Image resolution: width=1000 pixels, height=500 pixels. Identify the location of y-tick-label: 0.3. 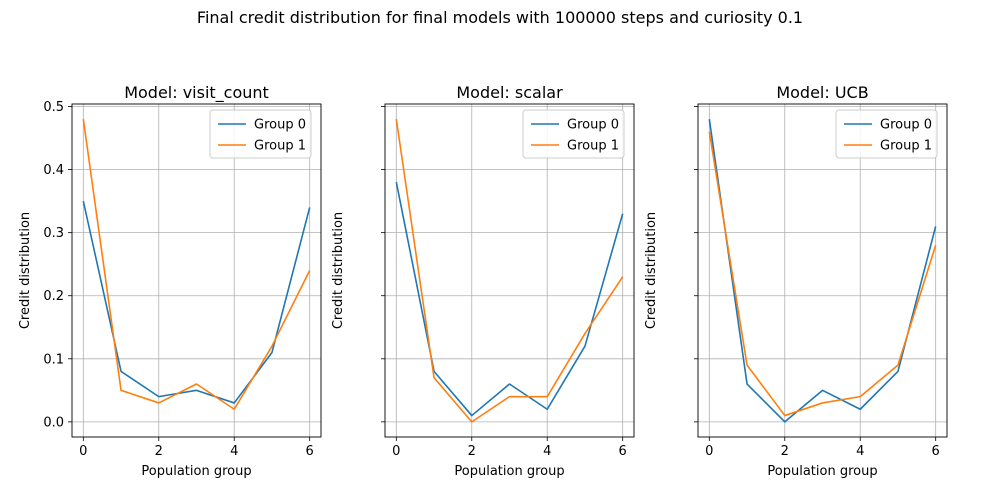
(53, 233).